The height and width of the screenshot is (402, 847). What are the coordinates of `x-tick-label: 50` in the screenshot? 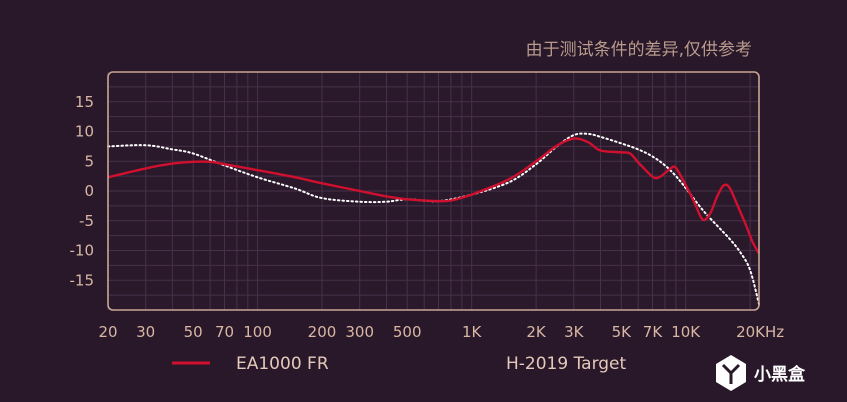 It's located at (193, 332).